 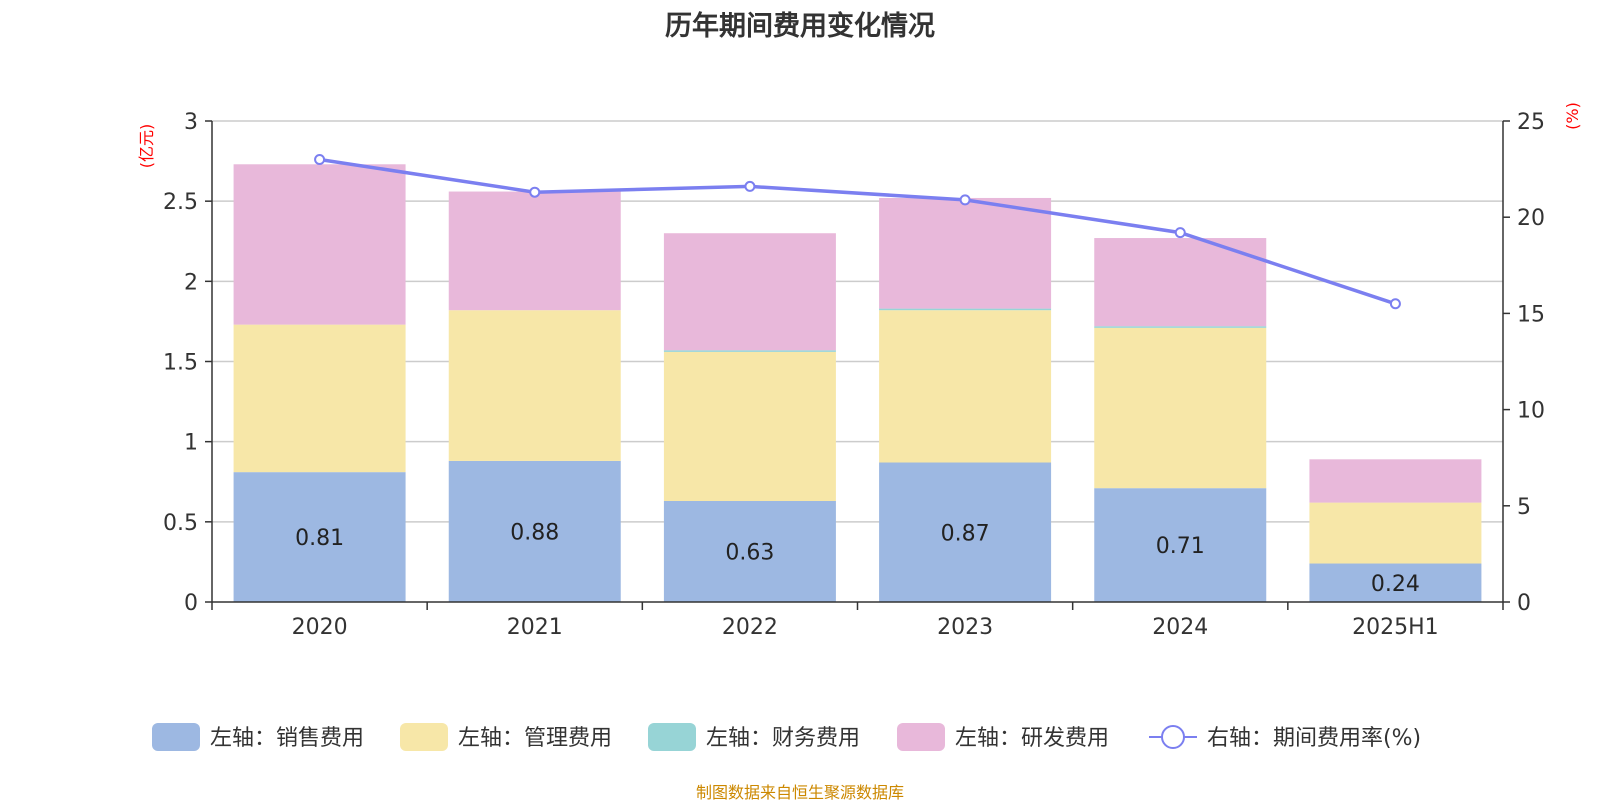 I want to click on source-note: 制图数据来自恒生聚源数据库, so click(x=799, y=792).